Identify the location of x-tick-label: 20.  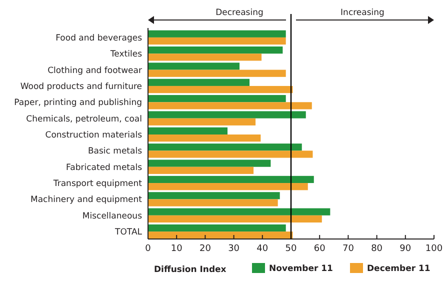
(205, 249).